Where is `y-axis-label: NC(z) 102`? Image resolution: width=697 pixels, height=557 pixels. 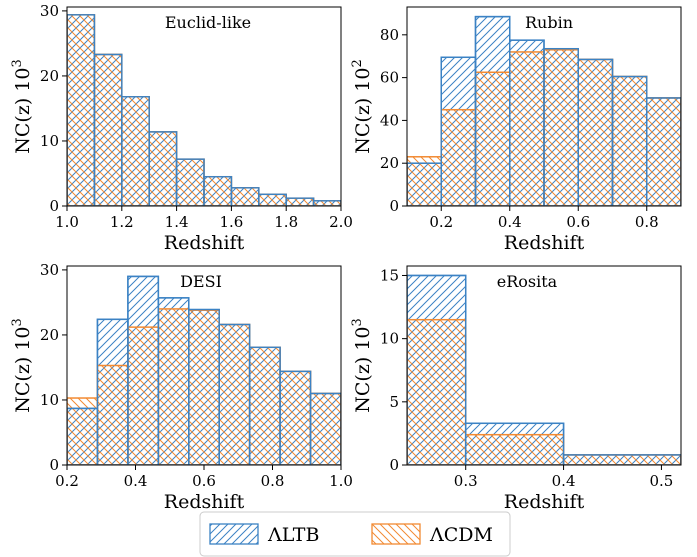
y-axis-label: NC(z) 102 is located at coordinates (362, 106).